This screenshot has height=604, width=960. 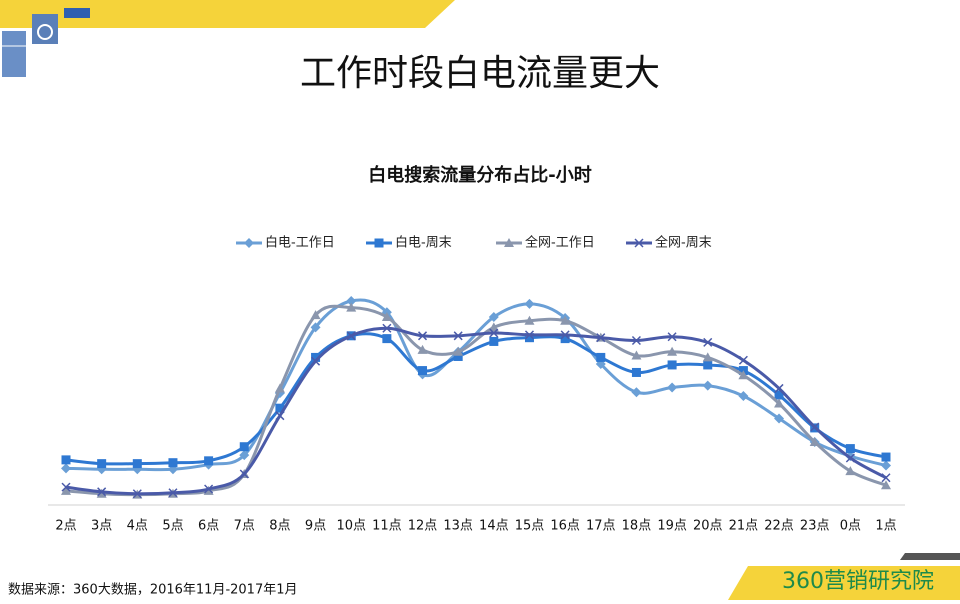 What do you see at coordinates (300, 243) in the screenshot?
I see `legend-label: 白电-工作日` at bounding box center [300, 243].